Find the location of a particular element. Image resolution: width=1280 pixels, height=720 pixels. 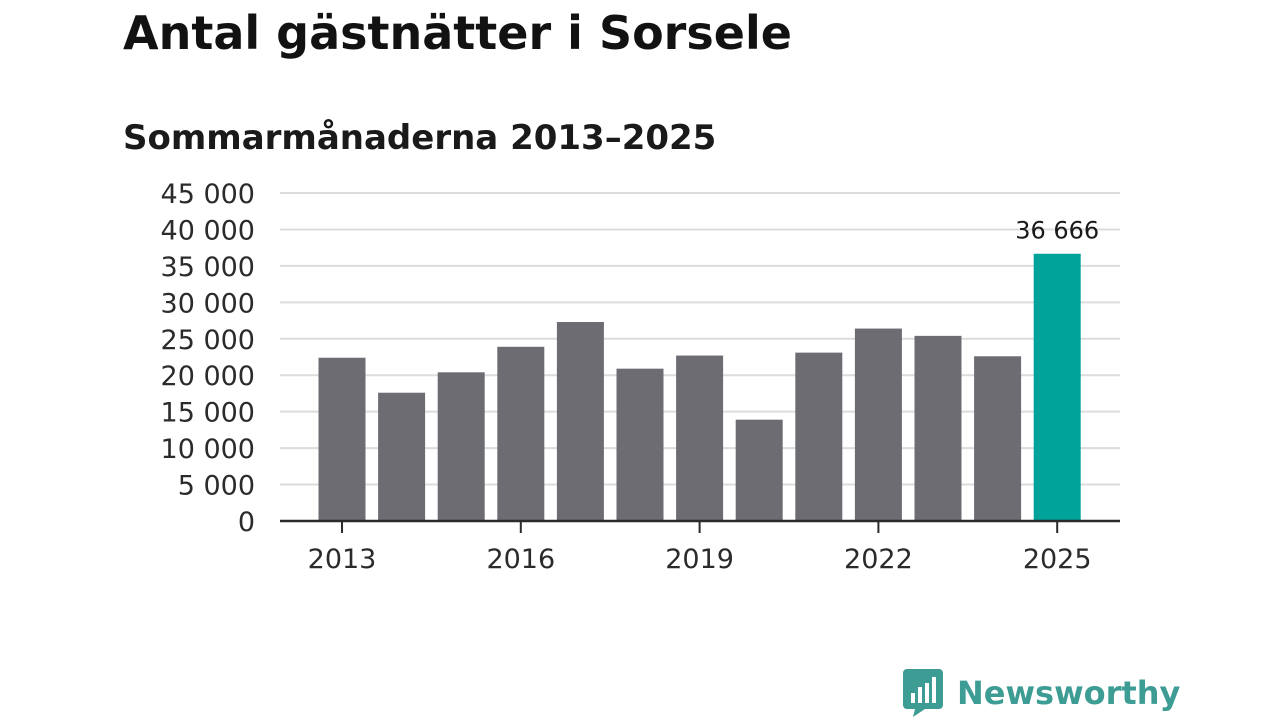

y-tick-label: 10 000 is located at coordinates (208, 449).